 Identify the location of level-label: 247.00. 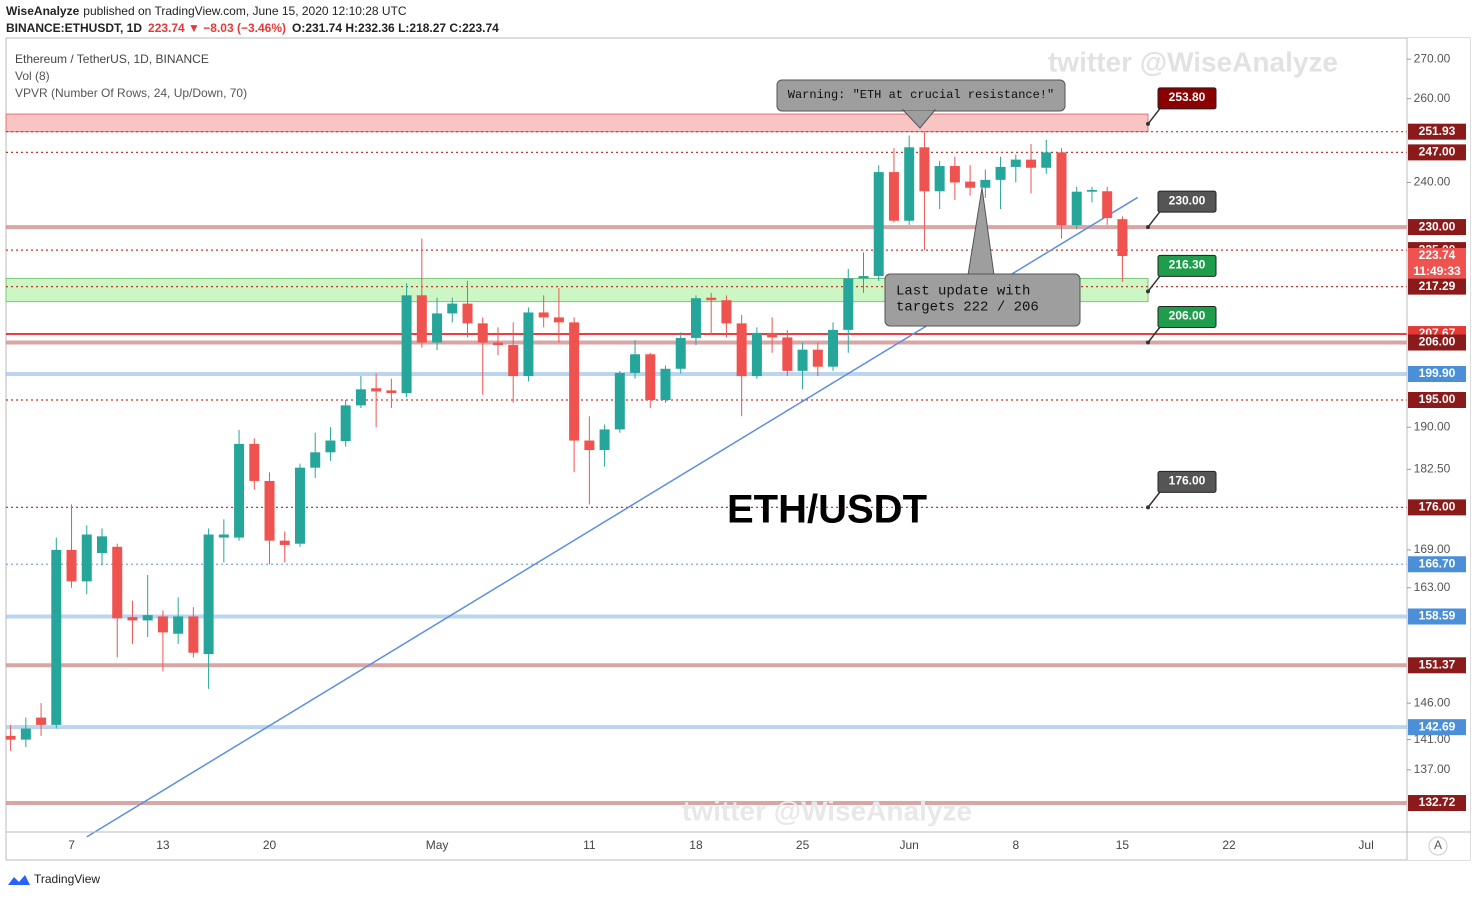
(1437, 152).